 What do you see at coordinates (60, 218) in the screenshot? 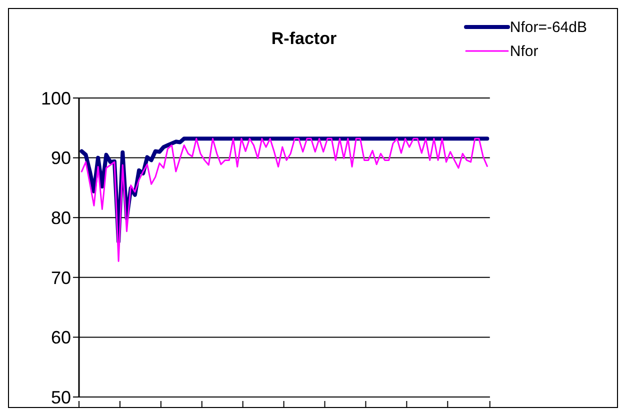
I see `y-tick-label: 80` at bounding box center [60, 218].